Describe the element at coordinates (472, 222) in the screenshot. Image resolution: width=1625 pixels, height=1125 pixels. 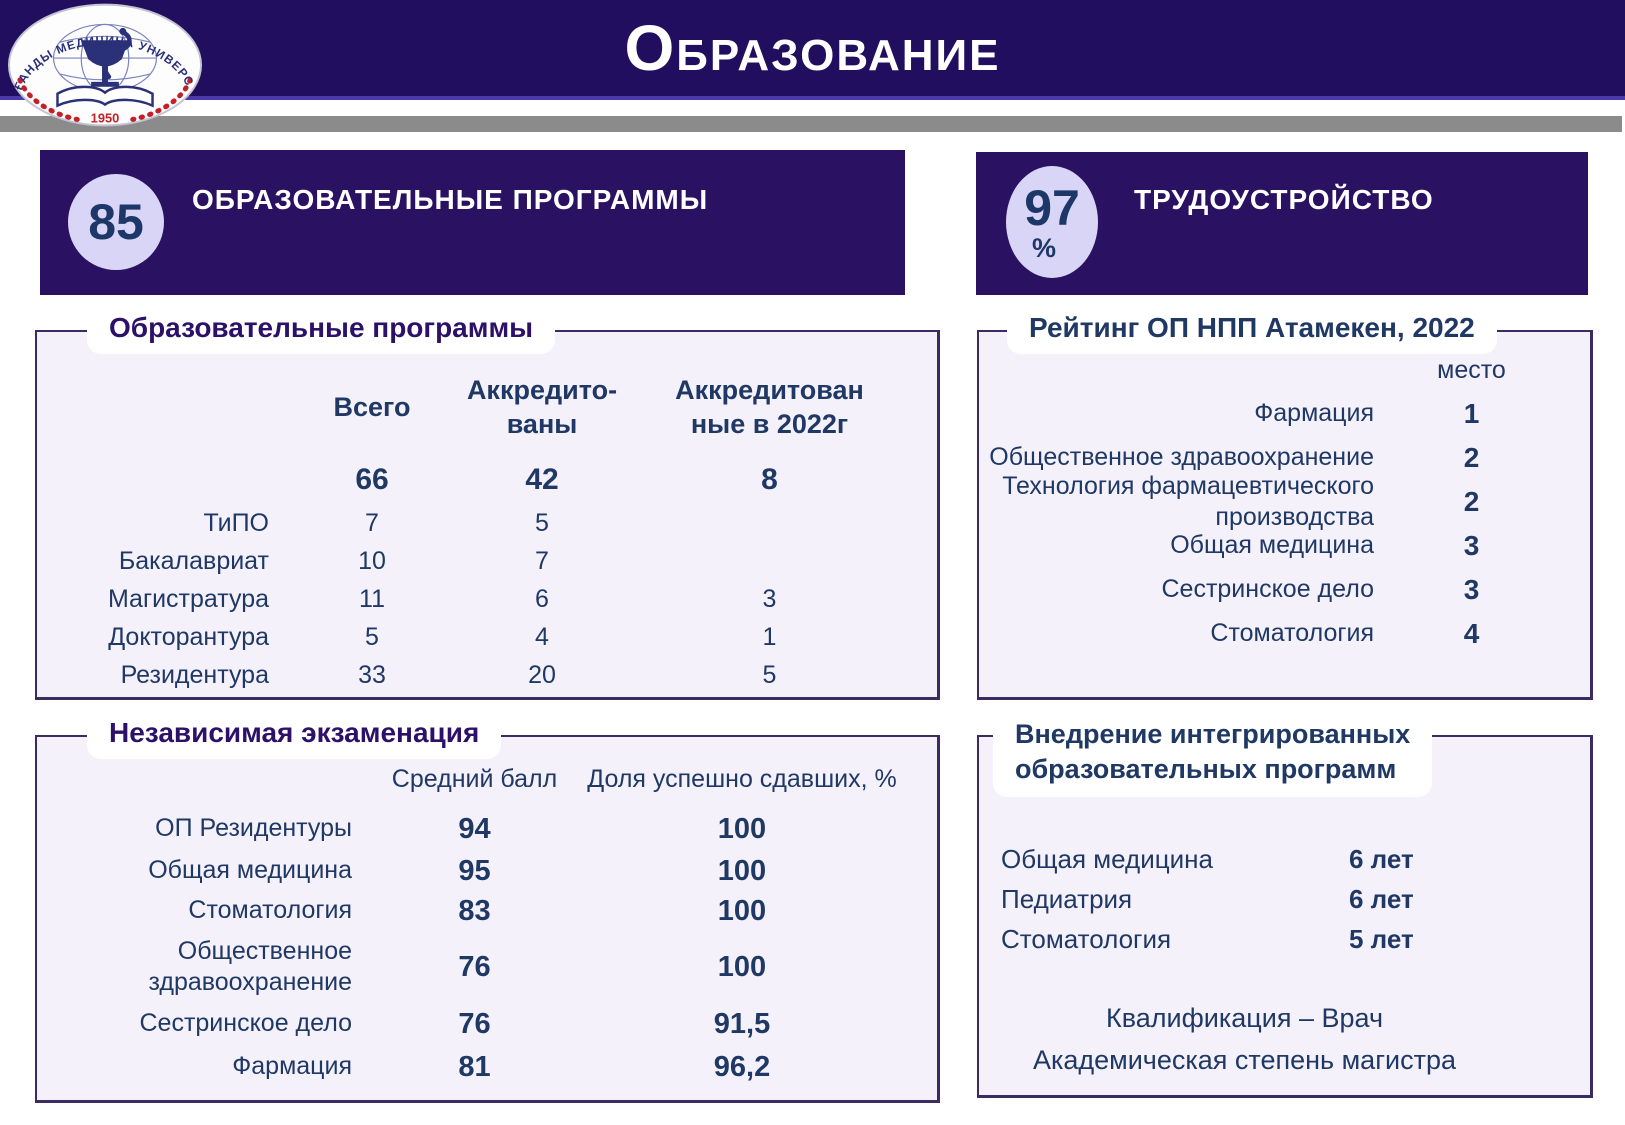
I see `stat-card-programs: 85 ОБРАЗОВАТЕЛЬНЫЕ ПРОГРАММЫ` at that location.